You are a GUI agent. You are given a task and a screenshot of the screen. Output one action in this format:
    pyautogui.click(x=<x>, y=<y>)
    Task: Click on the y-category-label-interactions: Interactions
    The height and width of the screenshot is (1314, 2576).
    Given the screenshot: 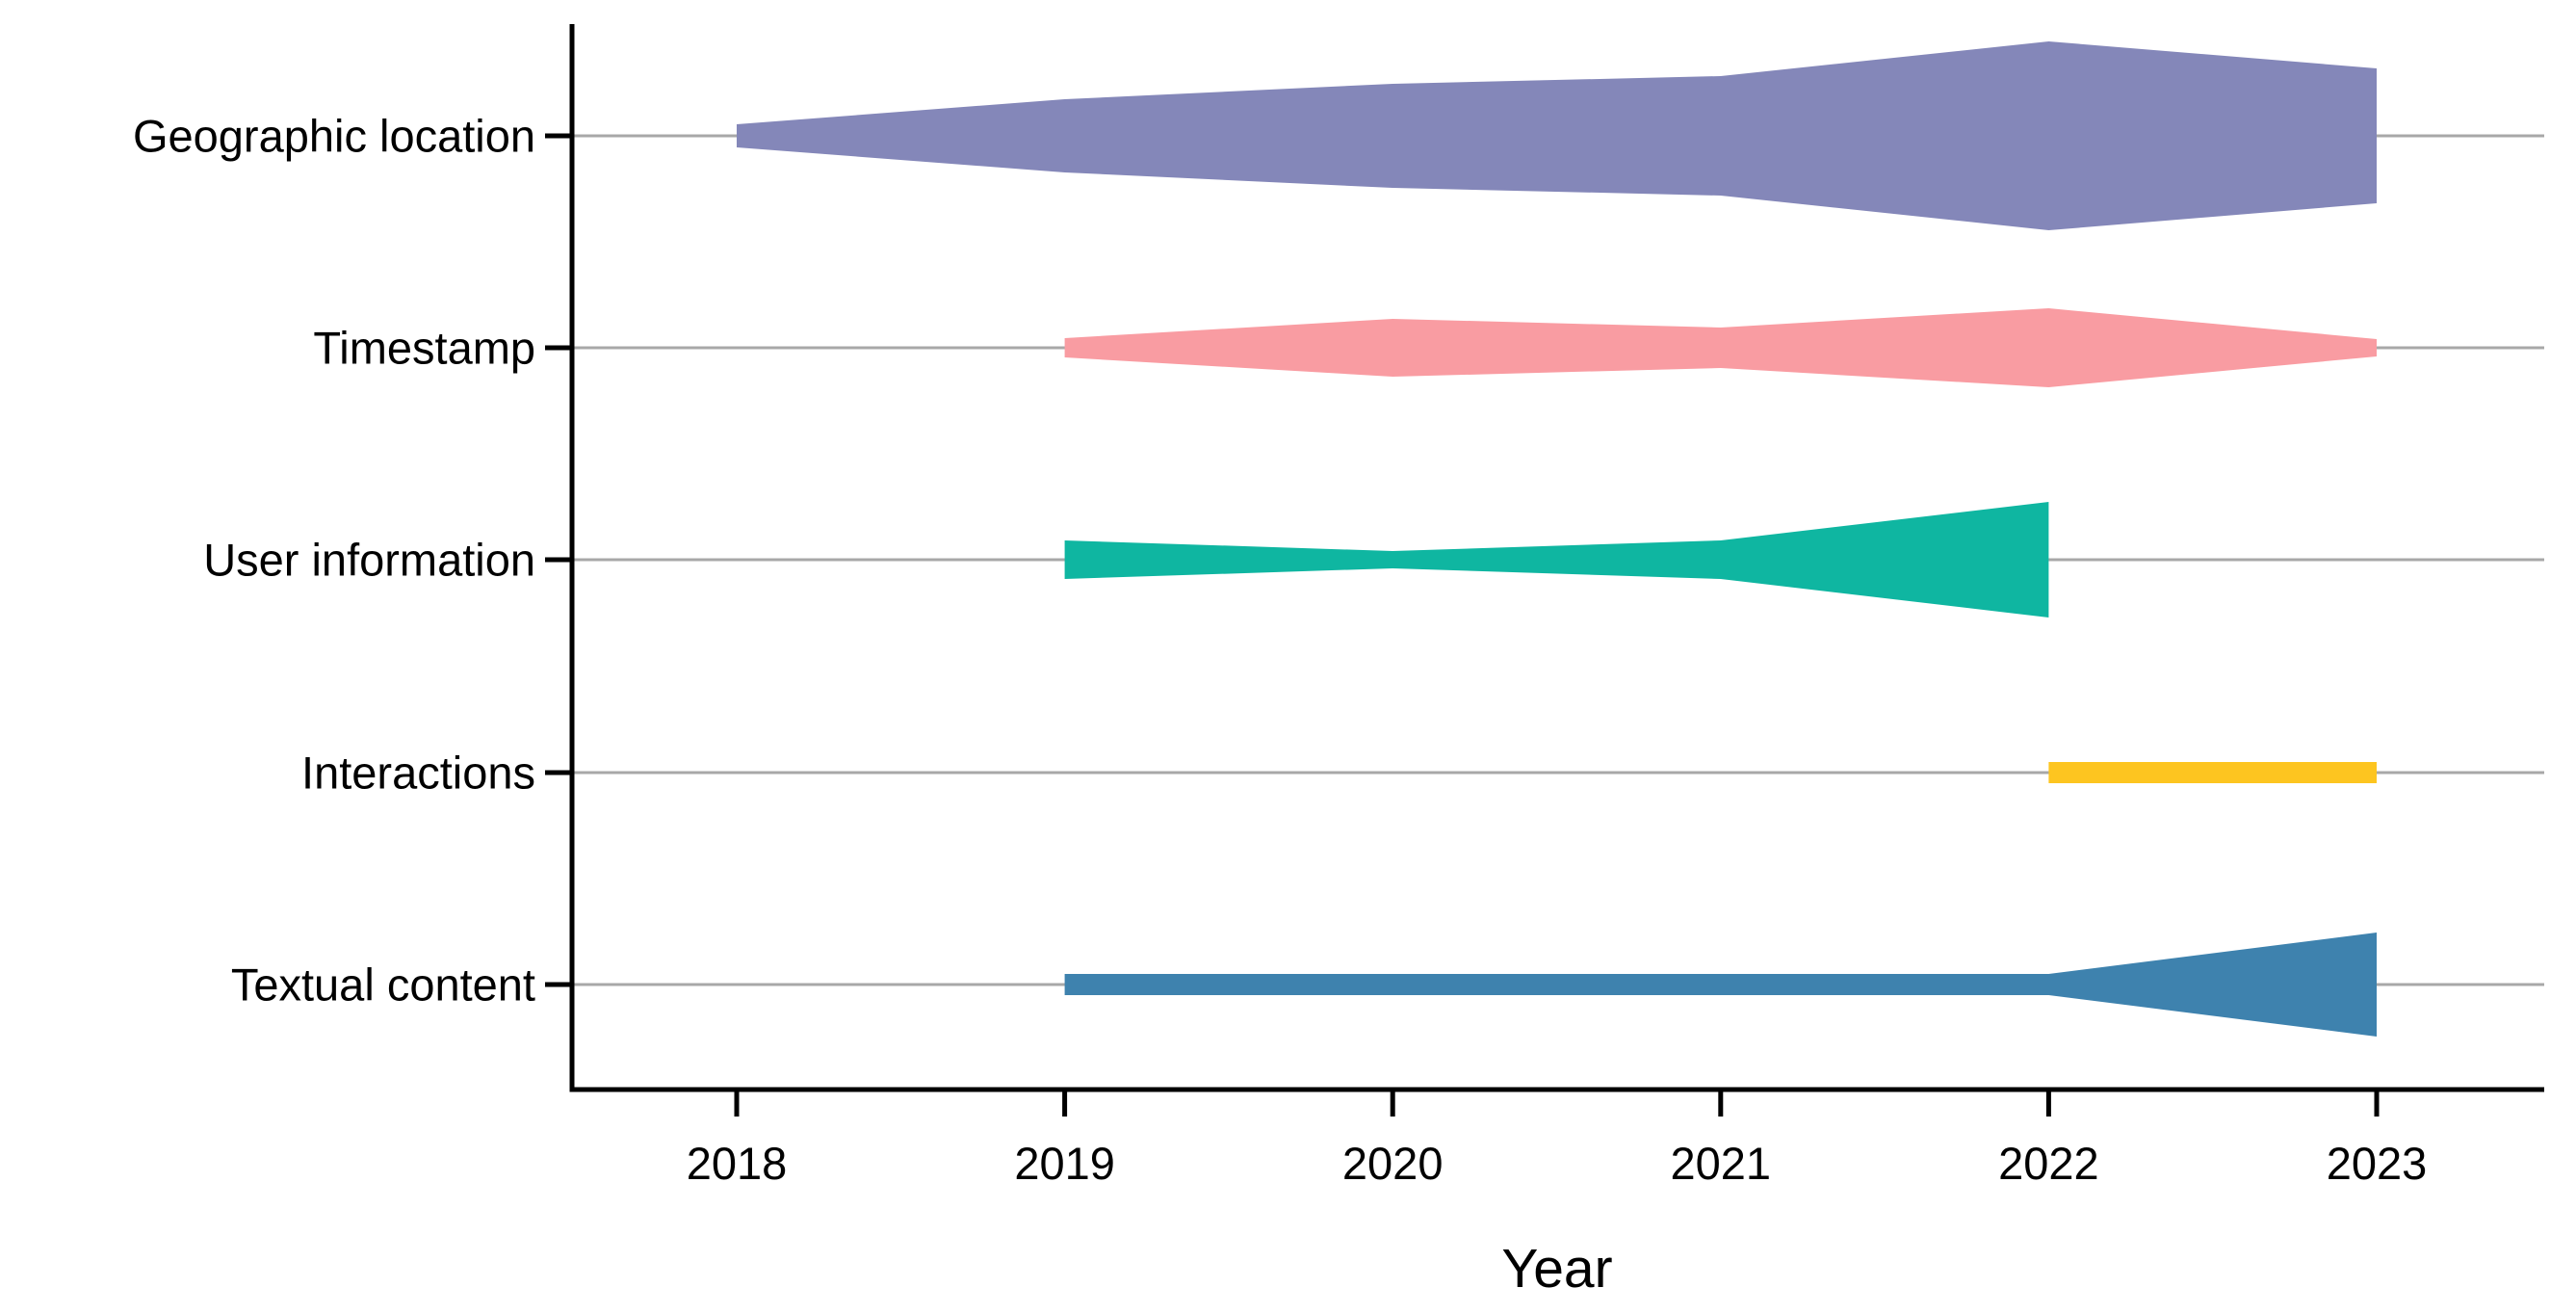 What is the action you would take?
    pyautogui.click(x=418, y=774)
    